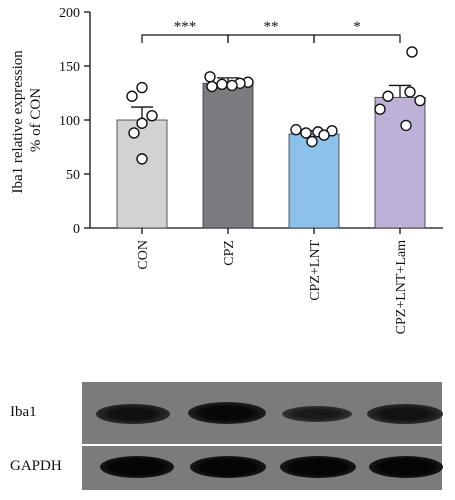 This screenshot has height=500, width=455. Describe the element at coordinates (76, 229) in the screenshot. I see `y-tick-label: 0` at that location.